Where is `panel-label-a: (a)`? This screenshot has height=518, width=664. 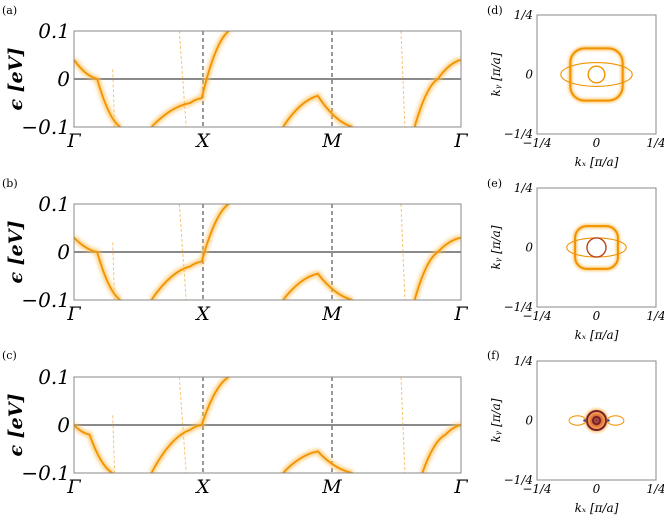 panel-label-a: (a) is located at coordinates (9, 10).